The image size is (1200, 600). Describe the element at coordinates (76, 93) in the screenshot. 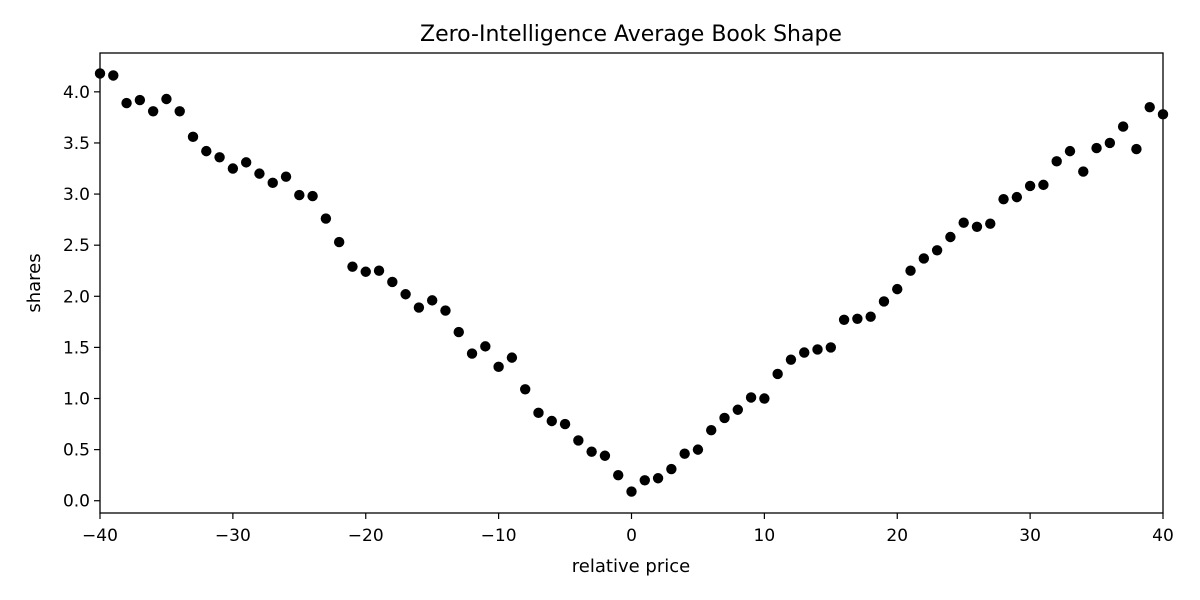

I see `y-tick-label: 4.0` at that location.